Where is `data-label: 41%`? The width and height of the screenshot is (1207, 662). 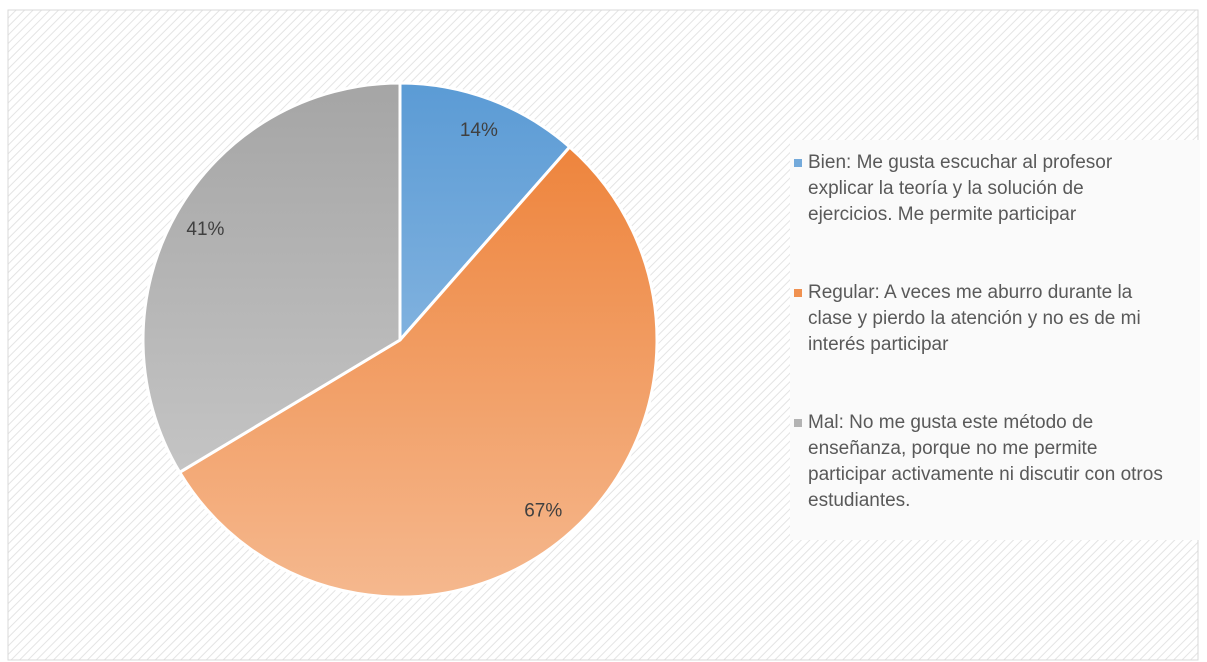
data-label: 41% is located at coordinates (205, 229).